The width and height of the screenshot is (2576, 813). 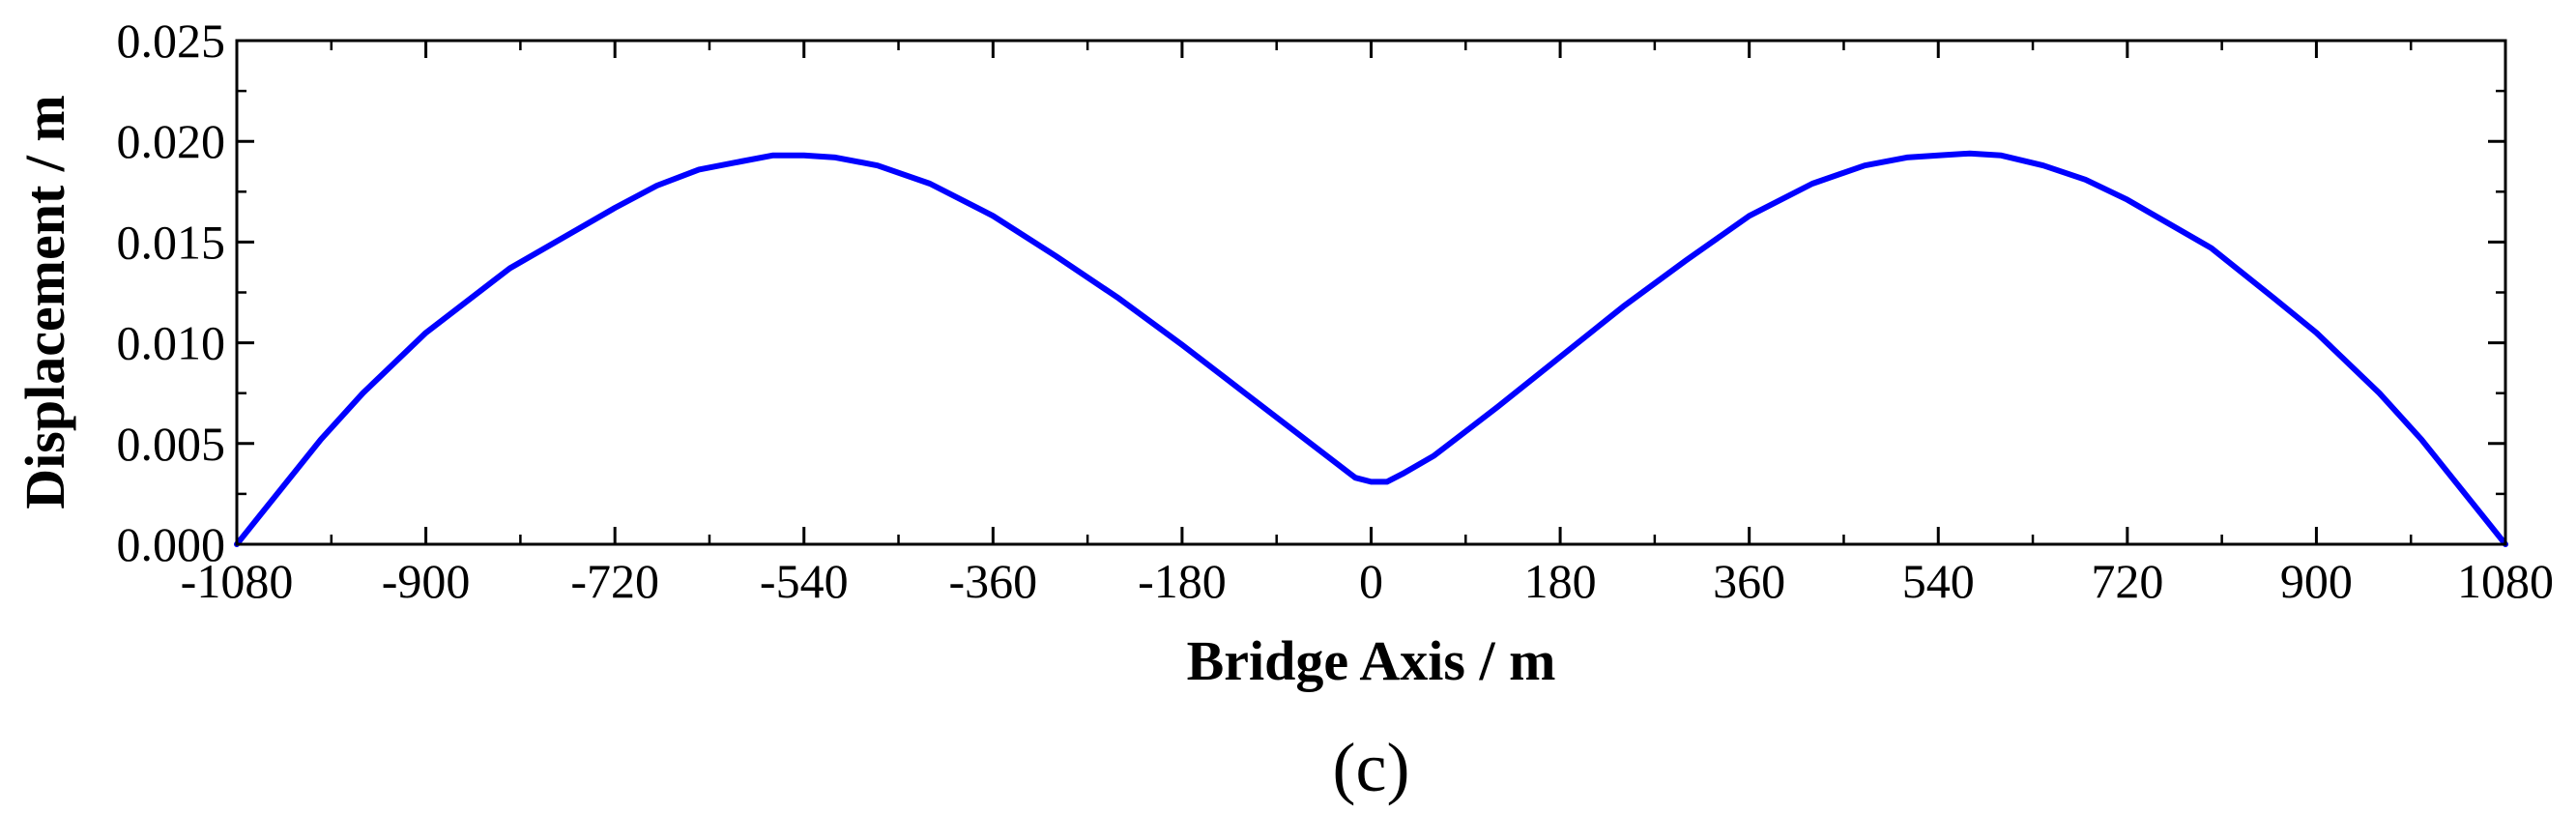 What do you see at coordinates (804, 581) in the screenshot?
I see `x-tick-label: -540` at bounding box center [804, 581].